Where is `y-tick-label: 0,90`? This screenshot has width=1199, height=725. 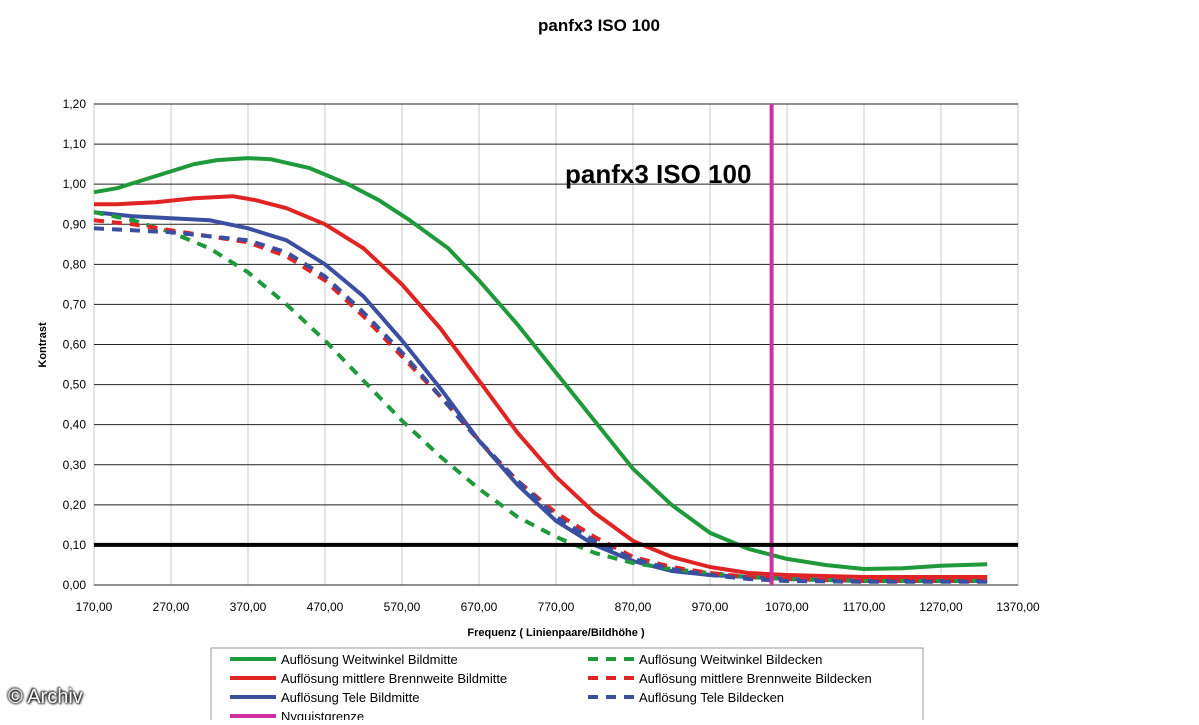 y-tick-label: 0,90 is located at coordinates (75, 224).